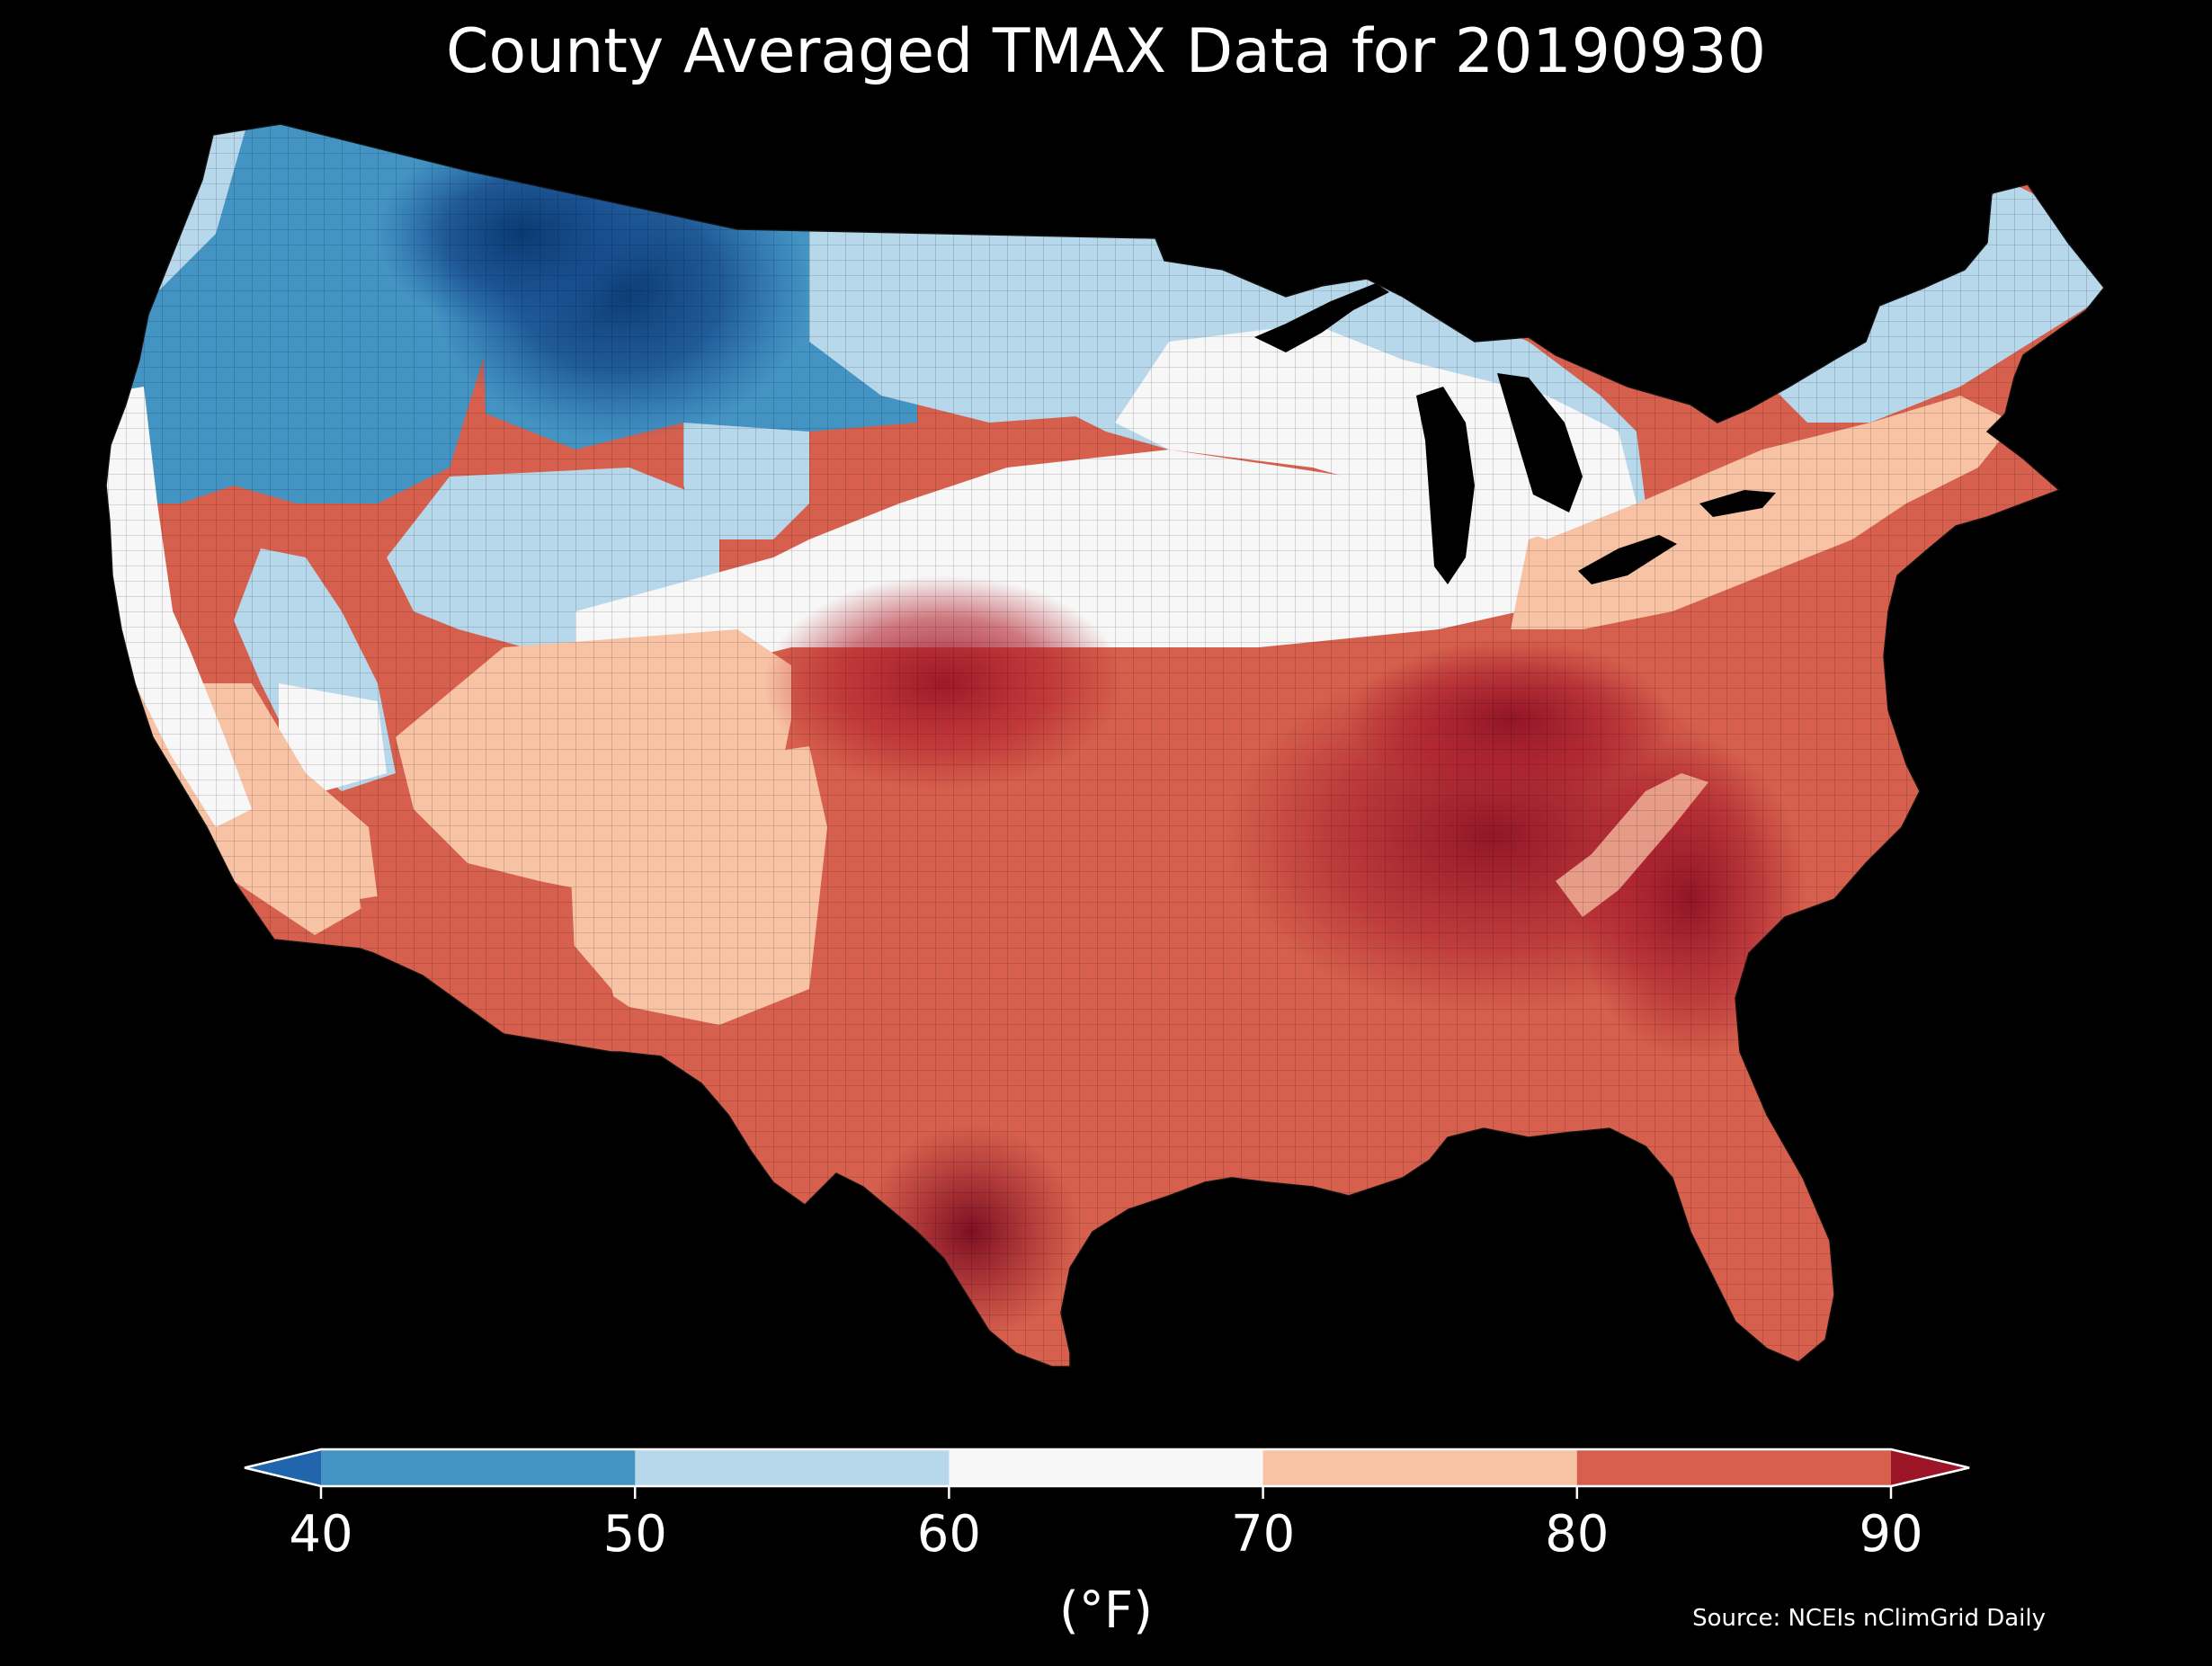 This screenshot has width=2212, height=1666. I want to click on lake-ontario, so click(1737, 504).